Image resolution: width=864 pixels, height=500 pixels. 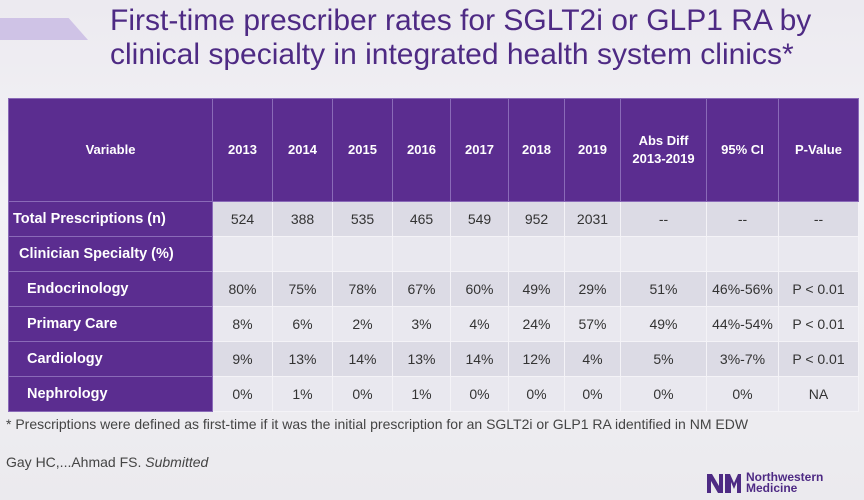 I want to click on header-2018: 2018, so click(x=536, y=150).